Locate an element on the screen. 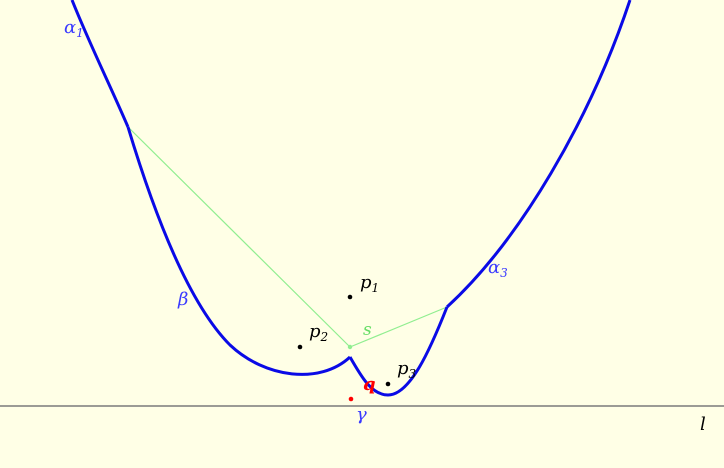 The width and height of the screenshot is (724, 468). label-l: l is located at coordinates (703, 424).